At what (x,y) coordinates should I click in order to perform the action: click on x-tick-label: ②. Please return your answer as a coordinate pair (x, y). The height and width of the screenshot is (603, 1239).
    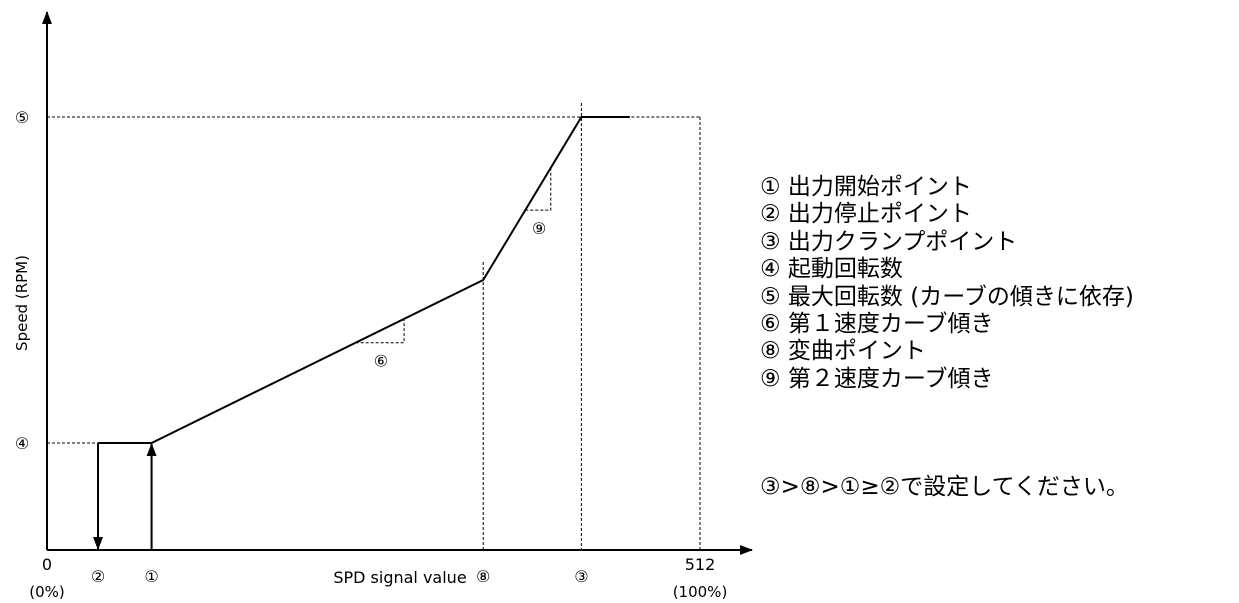
    Looking at the image, I should click on (98, 576).